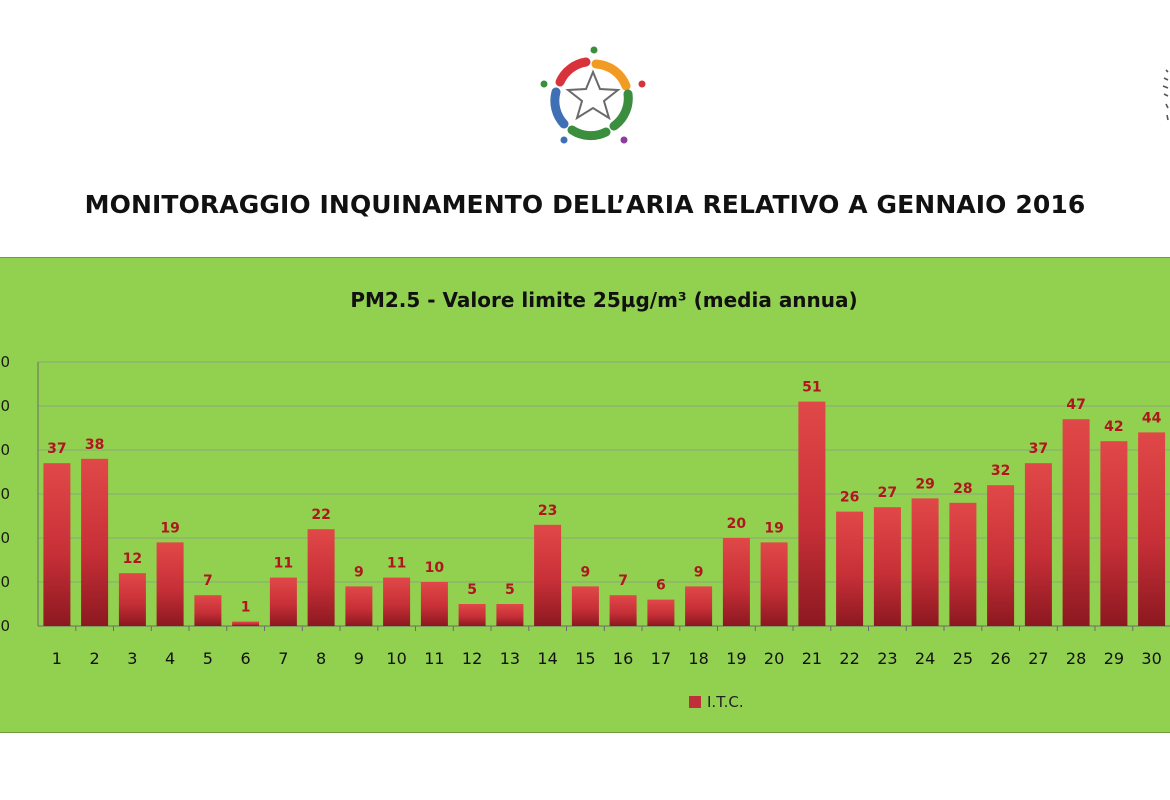  I want to click on x-tick-label: 18, so click(698, 658).